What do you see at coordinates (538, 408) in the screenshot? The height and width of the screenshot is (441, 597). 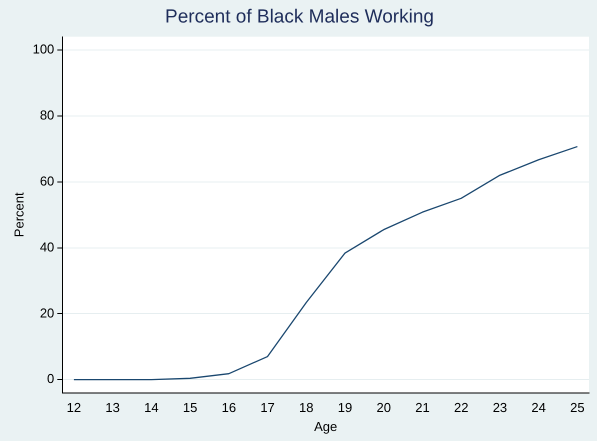 I see `x-tick-label: 24` at bounding box center [538, 408].